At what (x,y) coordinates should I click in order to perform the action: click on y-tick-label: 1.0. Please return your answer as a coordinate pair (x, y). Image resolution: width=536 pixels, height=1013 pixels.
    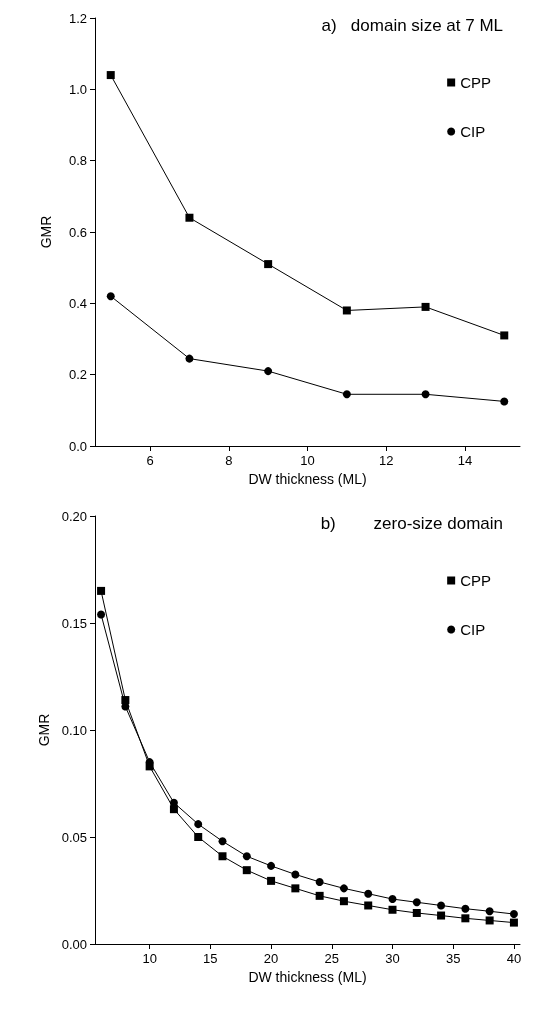
    Looking at the image, I should click on (77, 89).